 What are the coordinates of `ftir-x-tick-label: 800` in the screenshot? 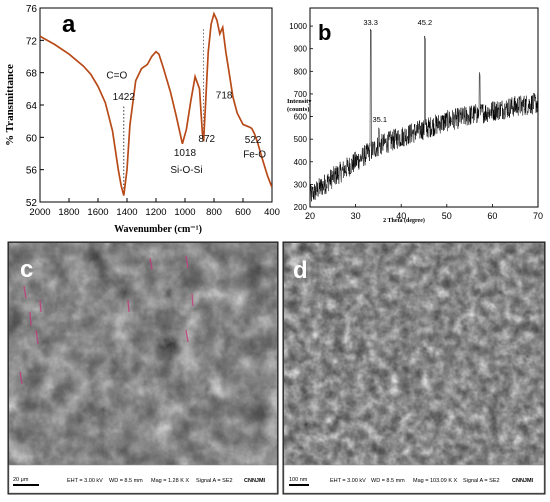 It's located at (214, 212).